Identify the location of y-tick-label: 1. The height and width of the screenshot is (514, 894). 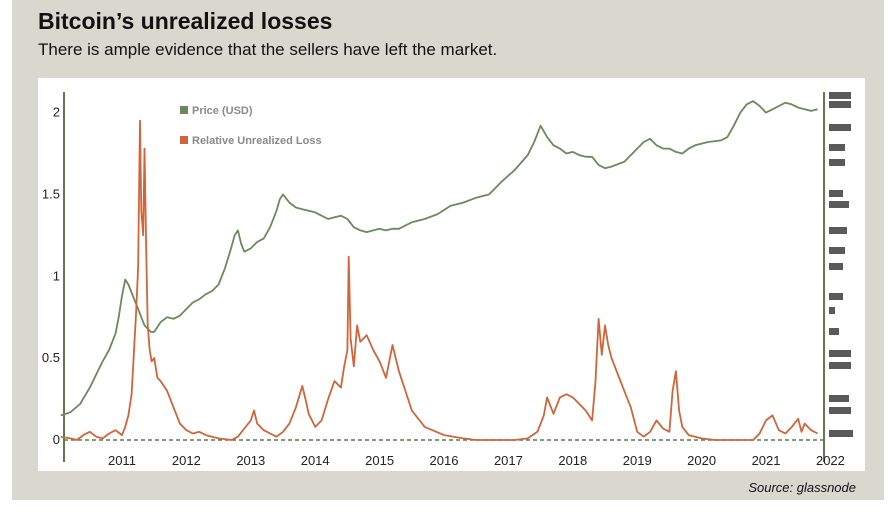
(56, 275).